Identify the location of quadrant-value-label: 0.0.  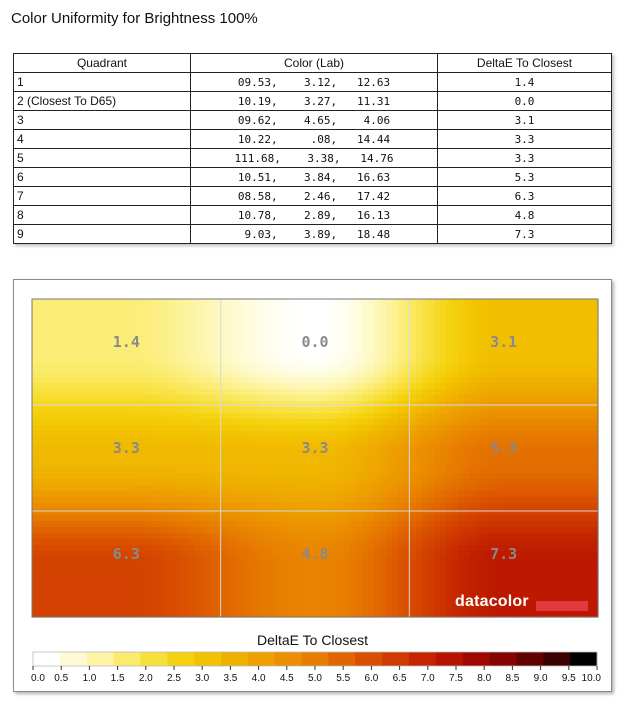
(314, 342).